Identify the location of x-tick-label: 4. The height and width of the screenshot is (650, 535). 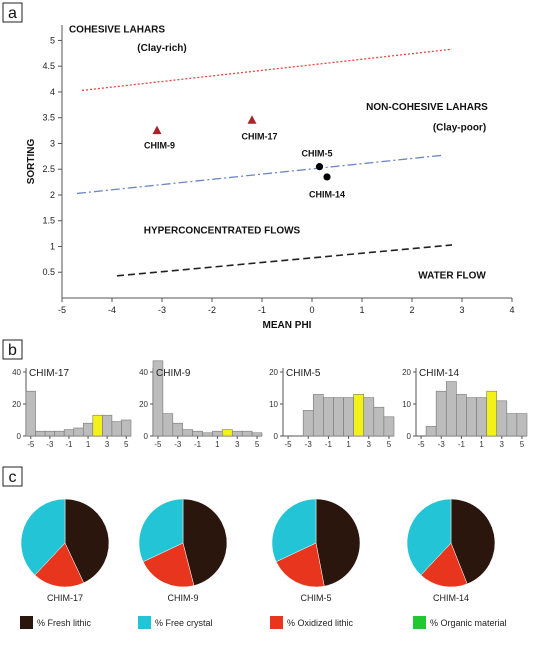
(511, 310).